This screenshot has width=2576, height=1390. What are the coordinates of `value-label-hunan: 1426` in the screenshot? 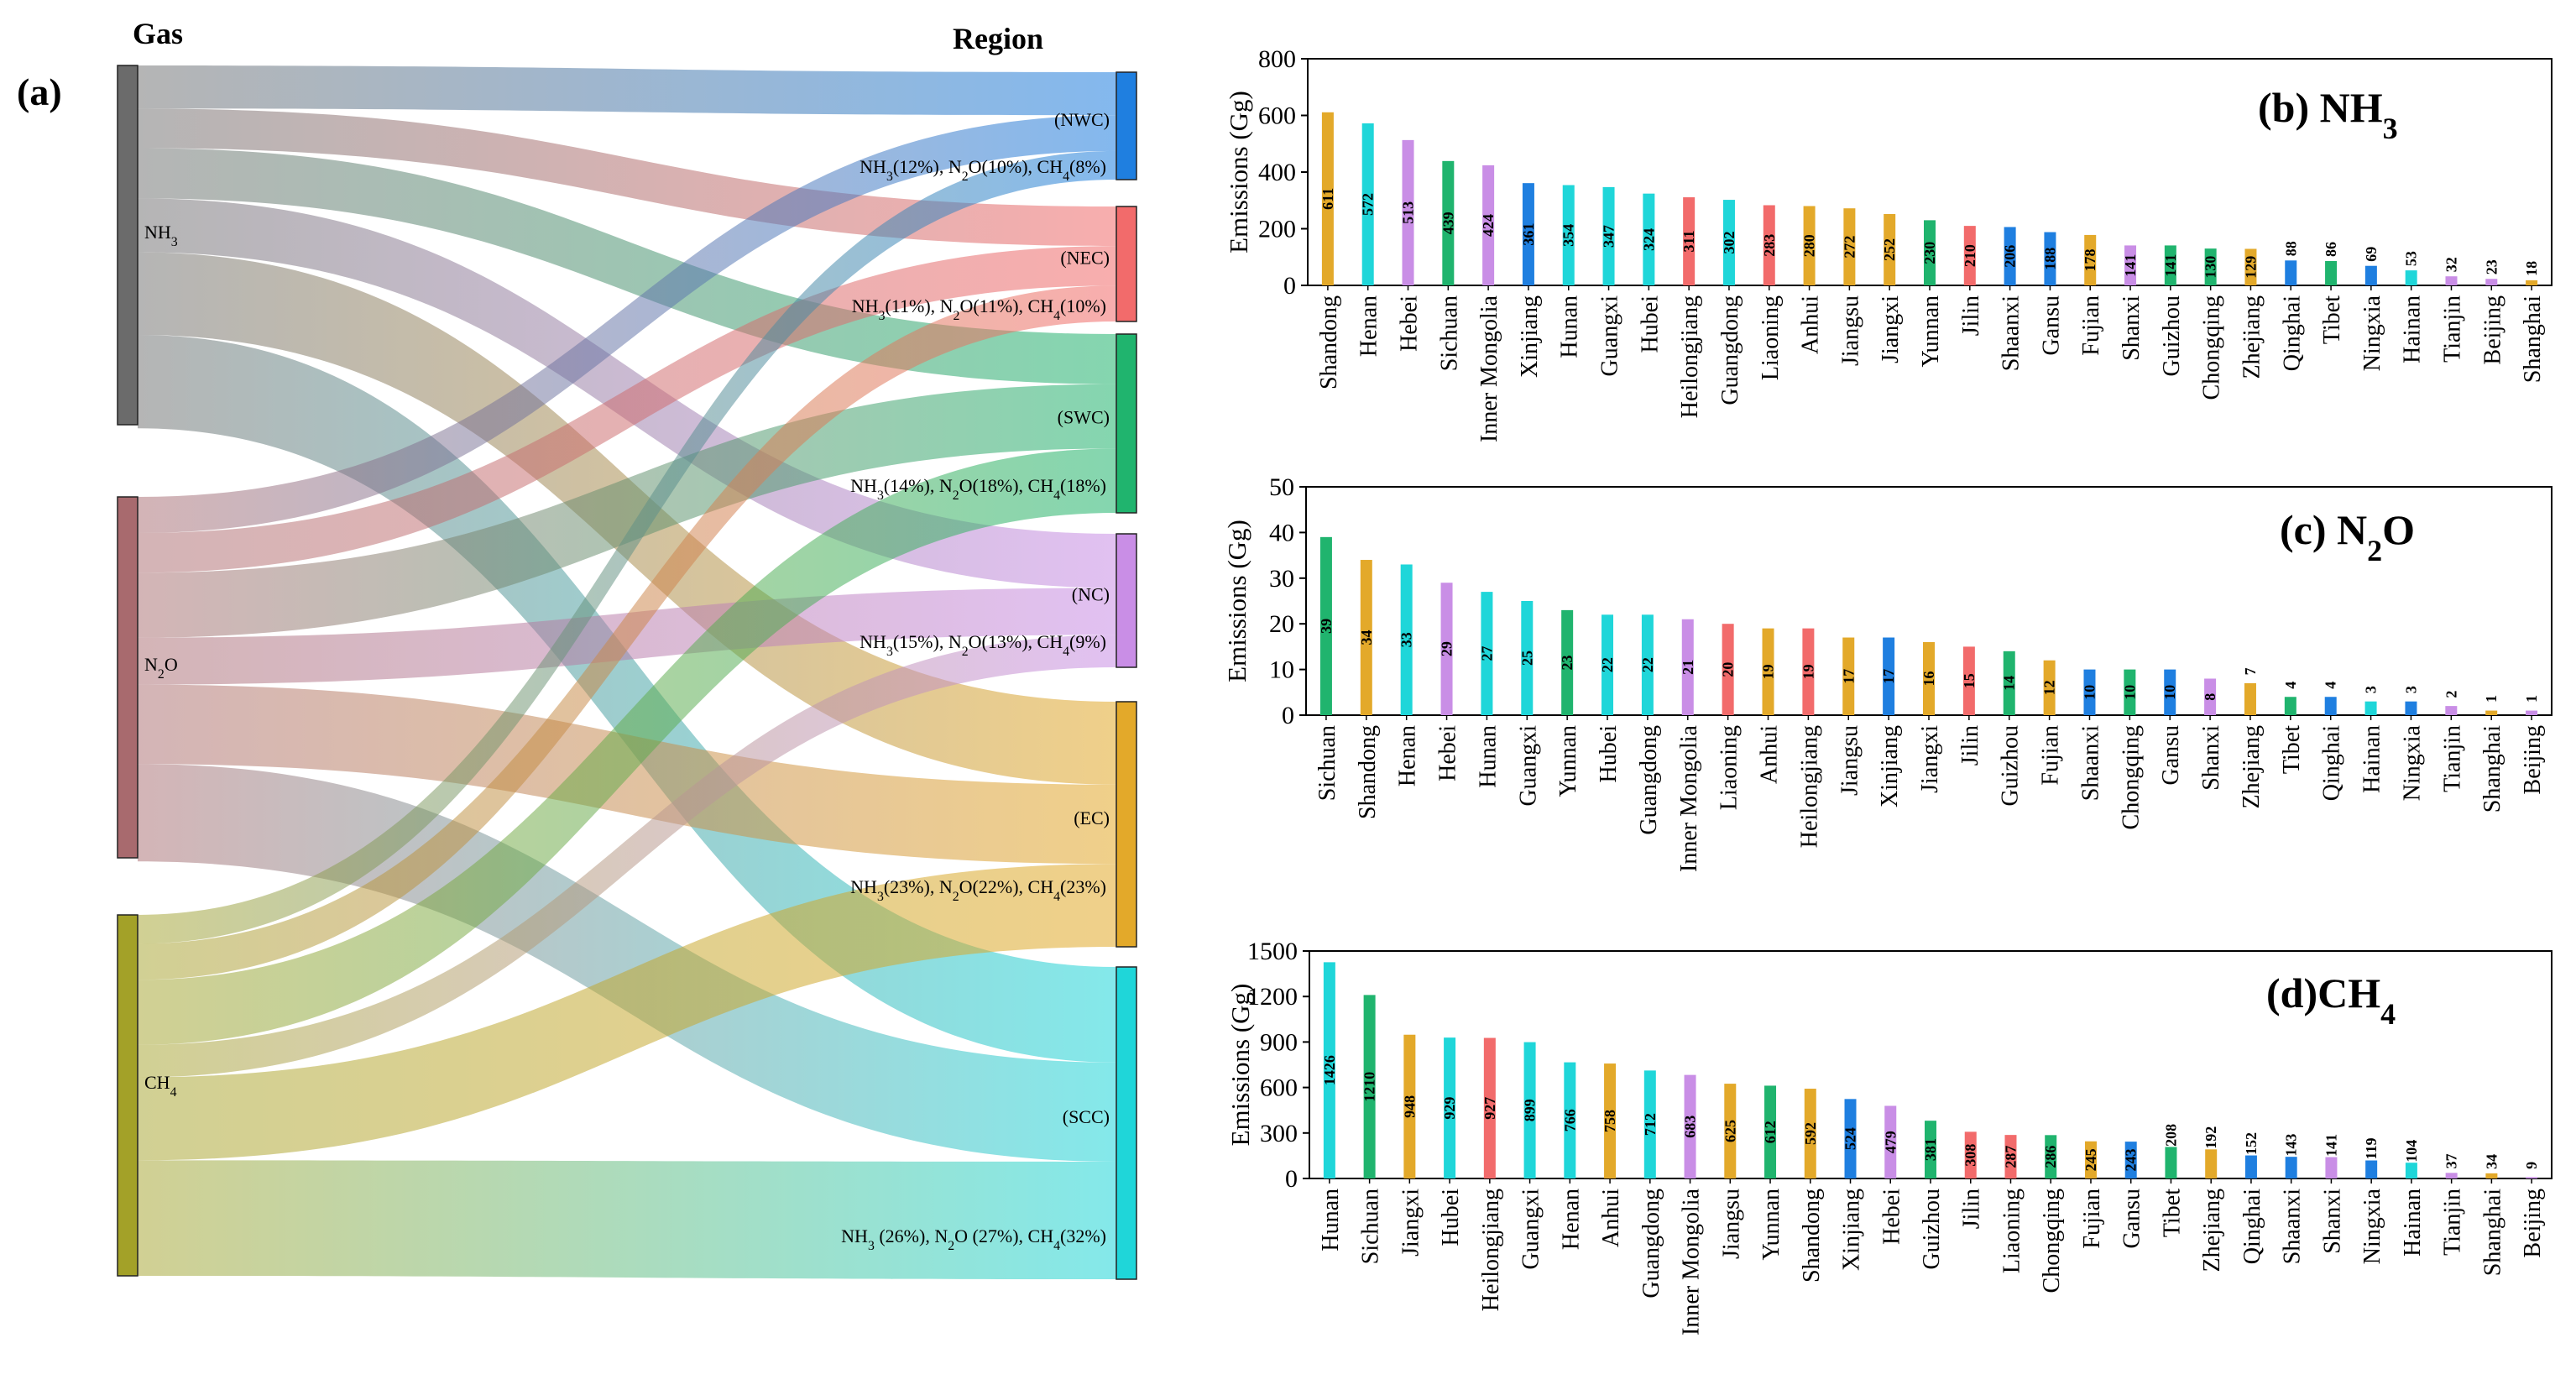 It's located at (1329, 1070).